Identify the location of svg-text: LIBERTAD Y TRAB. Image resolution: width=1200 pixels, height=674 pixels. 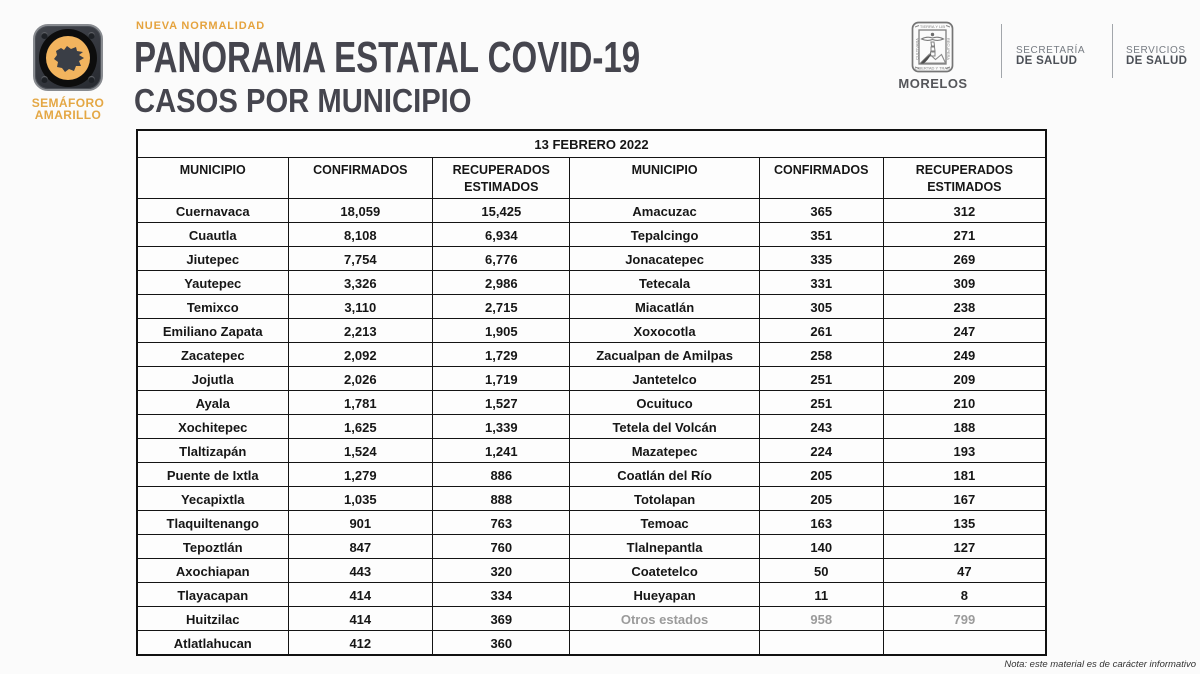
(932, 68).